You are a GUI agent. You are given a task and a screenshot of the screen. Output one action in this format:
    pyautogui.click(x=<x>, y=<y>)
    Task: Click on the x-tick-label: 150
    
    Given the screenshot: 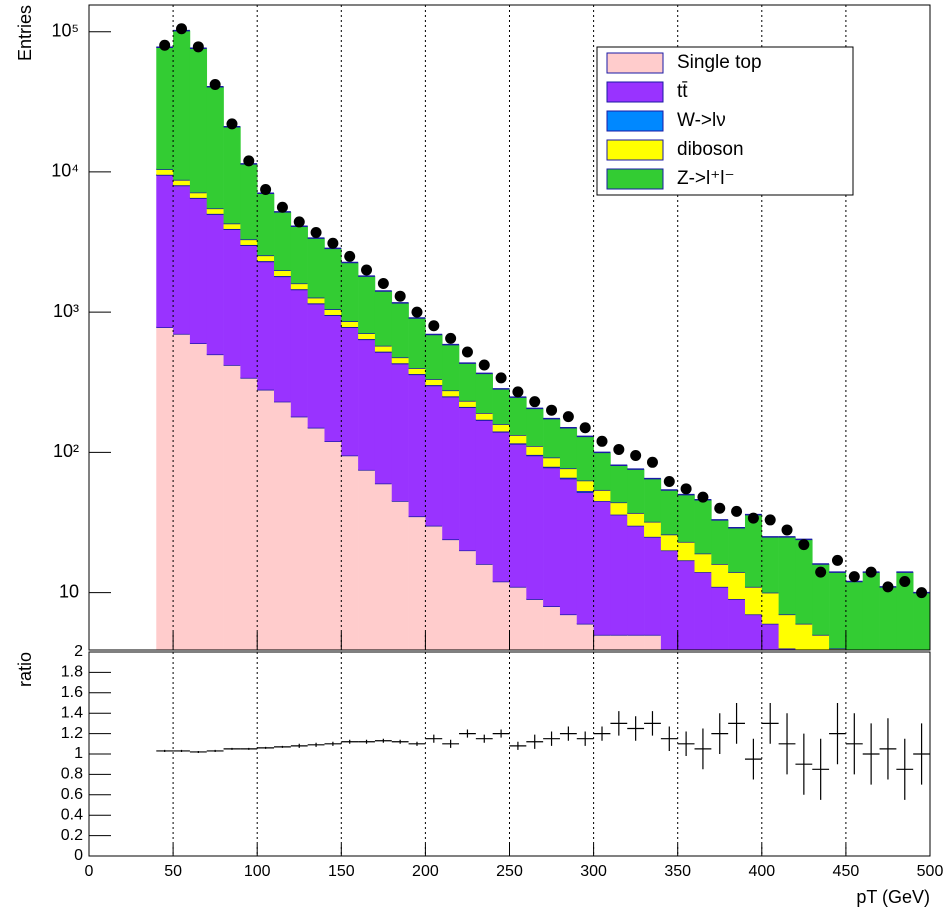 What is the action you would take?
    pyautogui.click(x=341, y=871)
    